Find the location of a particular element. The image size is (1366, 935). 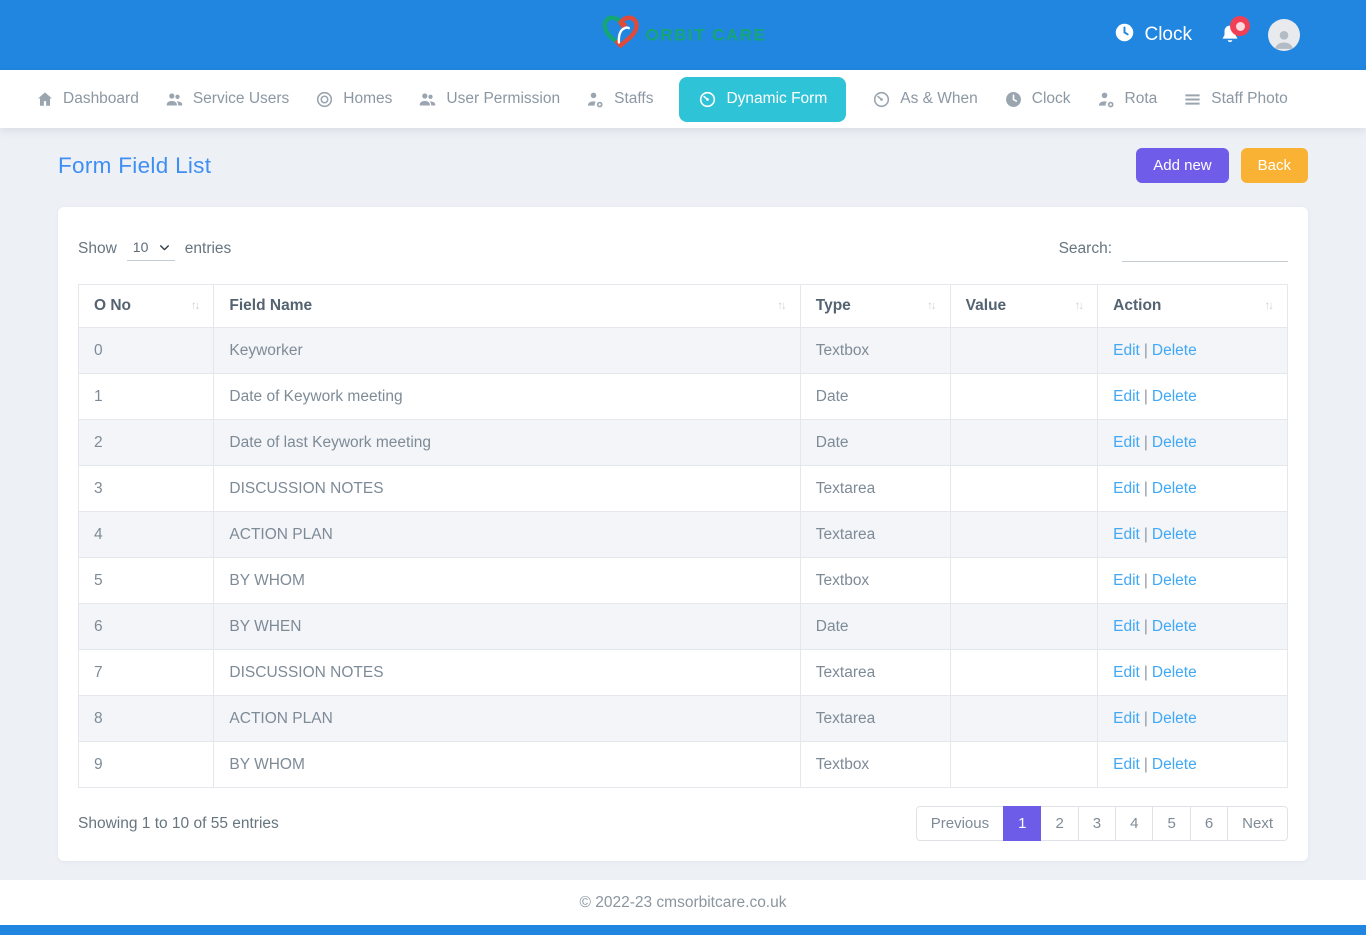

nav-item-label: Staffs is located at coordinates (634, 98).